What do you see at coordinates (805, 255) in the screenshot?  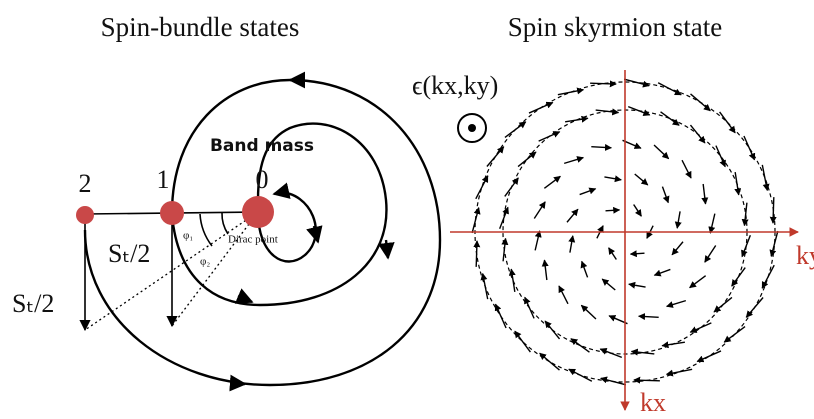 I see `ky-label: ky` at bounding box center [805, 255].